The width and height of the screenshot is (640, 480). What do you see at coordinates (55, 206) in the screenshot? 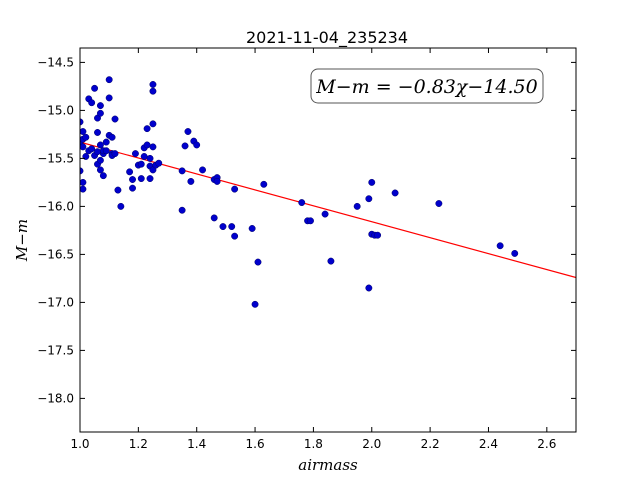
I see `y-tick-label: −16.0` at bounding box center [55, 206].